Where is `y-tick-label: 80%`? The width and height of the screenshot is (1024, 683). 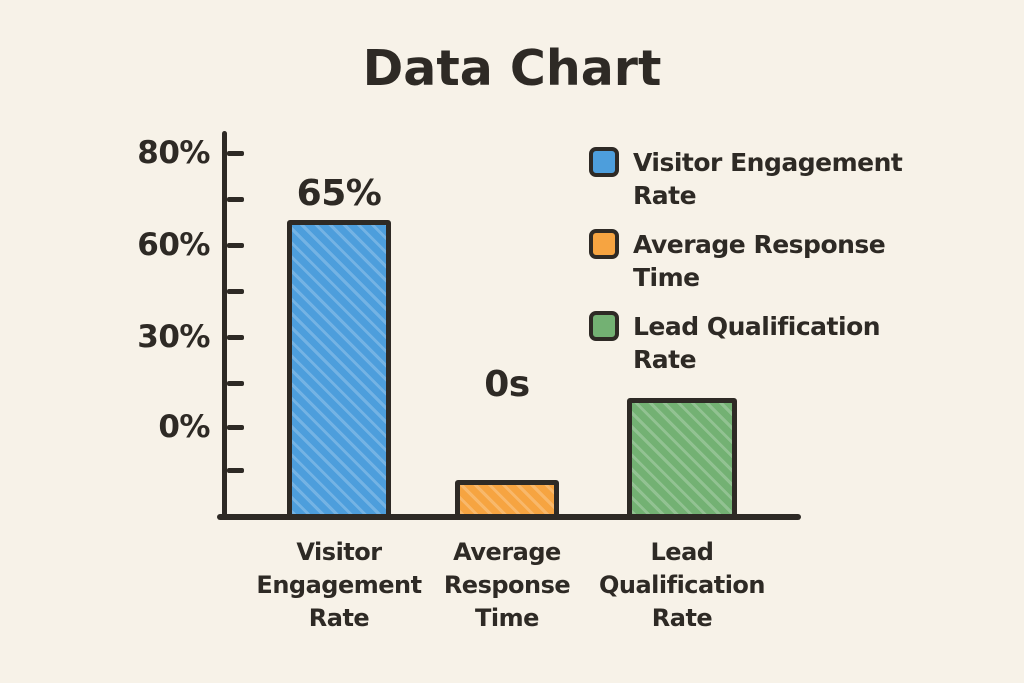 y-tick-label: 80% is located at coordinates (173, 153).